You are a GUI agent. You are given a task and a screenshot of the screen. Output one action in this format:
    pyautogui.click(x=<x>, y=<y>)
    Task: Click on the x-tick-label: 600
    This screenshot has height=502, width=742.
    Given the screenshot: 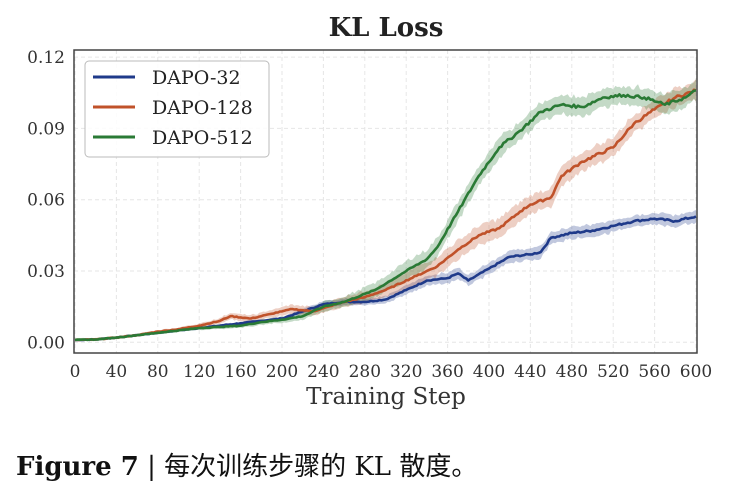 What is the action you would take?
    pyautogui.click(x=696, y=372)
    